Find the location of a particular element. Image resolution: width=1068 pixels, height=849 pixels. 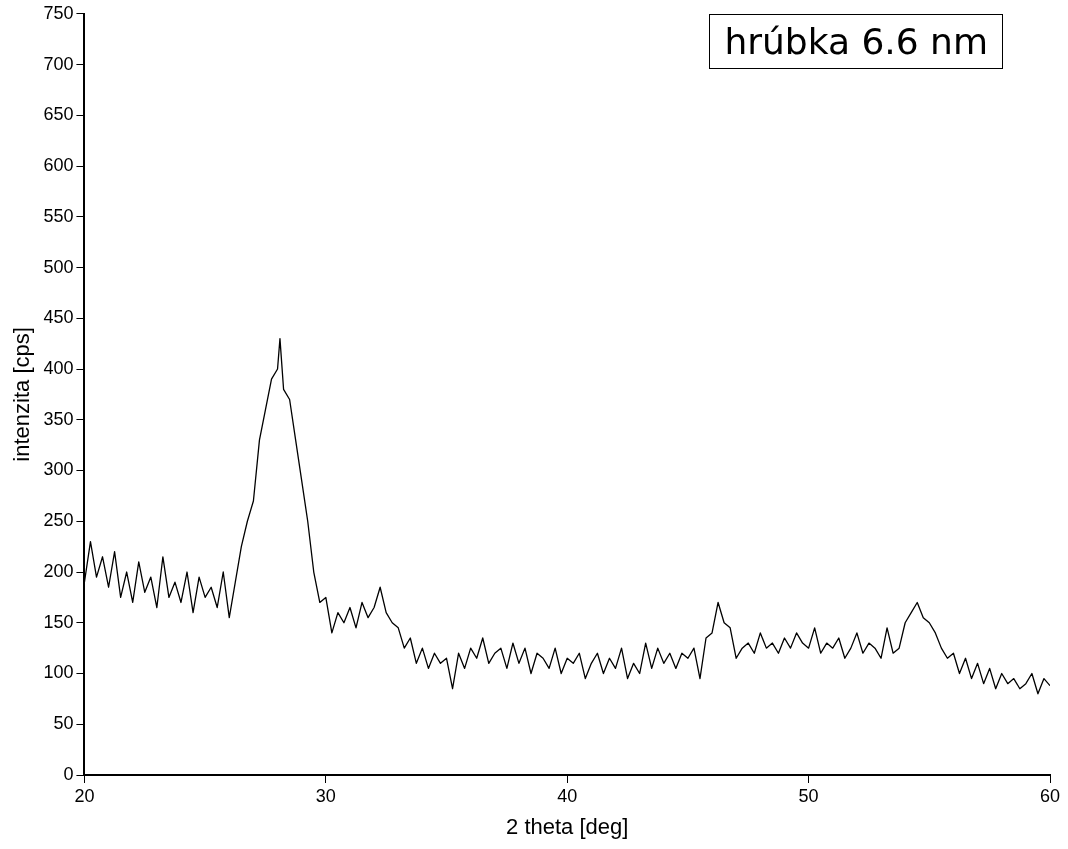

y-tick-label: 300 is located at coordinates (58, 469).